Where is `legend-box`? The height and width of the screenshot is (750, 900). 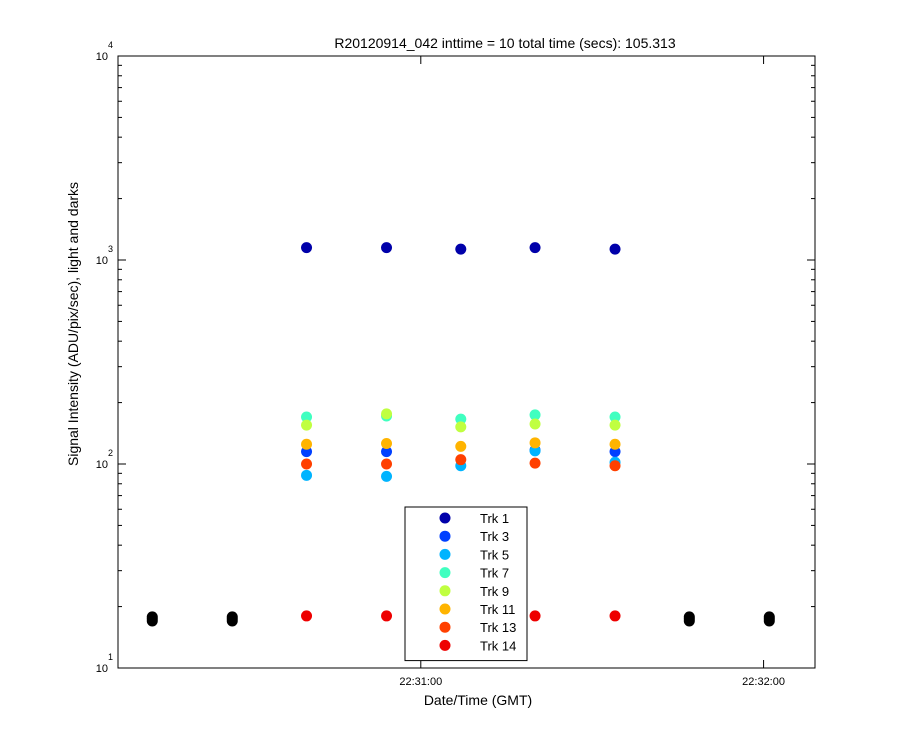
legend-box is located at coordinates (466, 584).